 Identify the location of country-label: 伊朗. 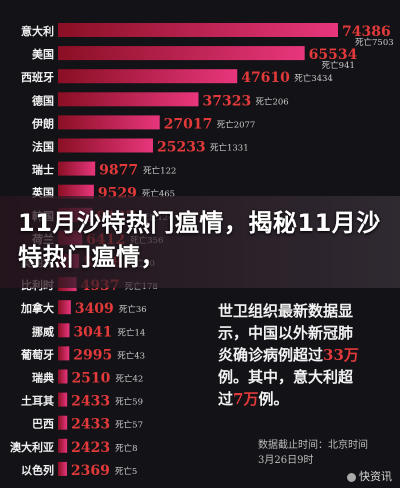
(42, 123).